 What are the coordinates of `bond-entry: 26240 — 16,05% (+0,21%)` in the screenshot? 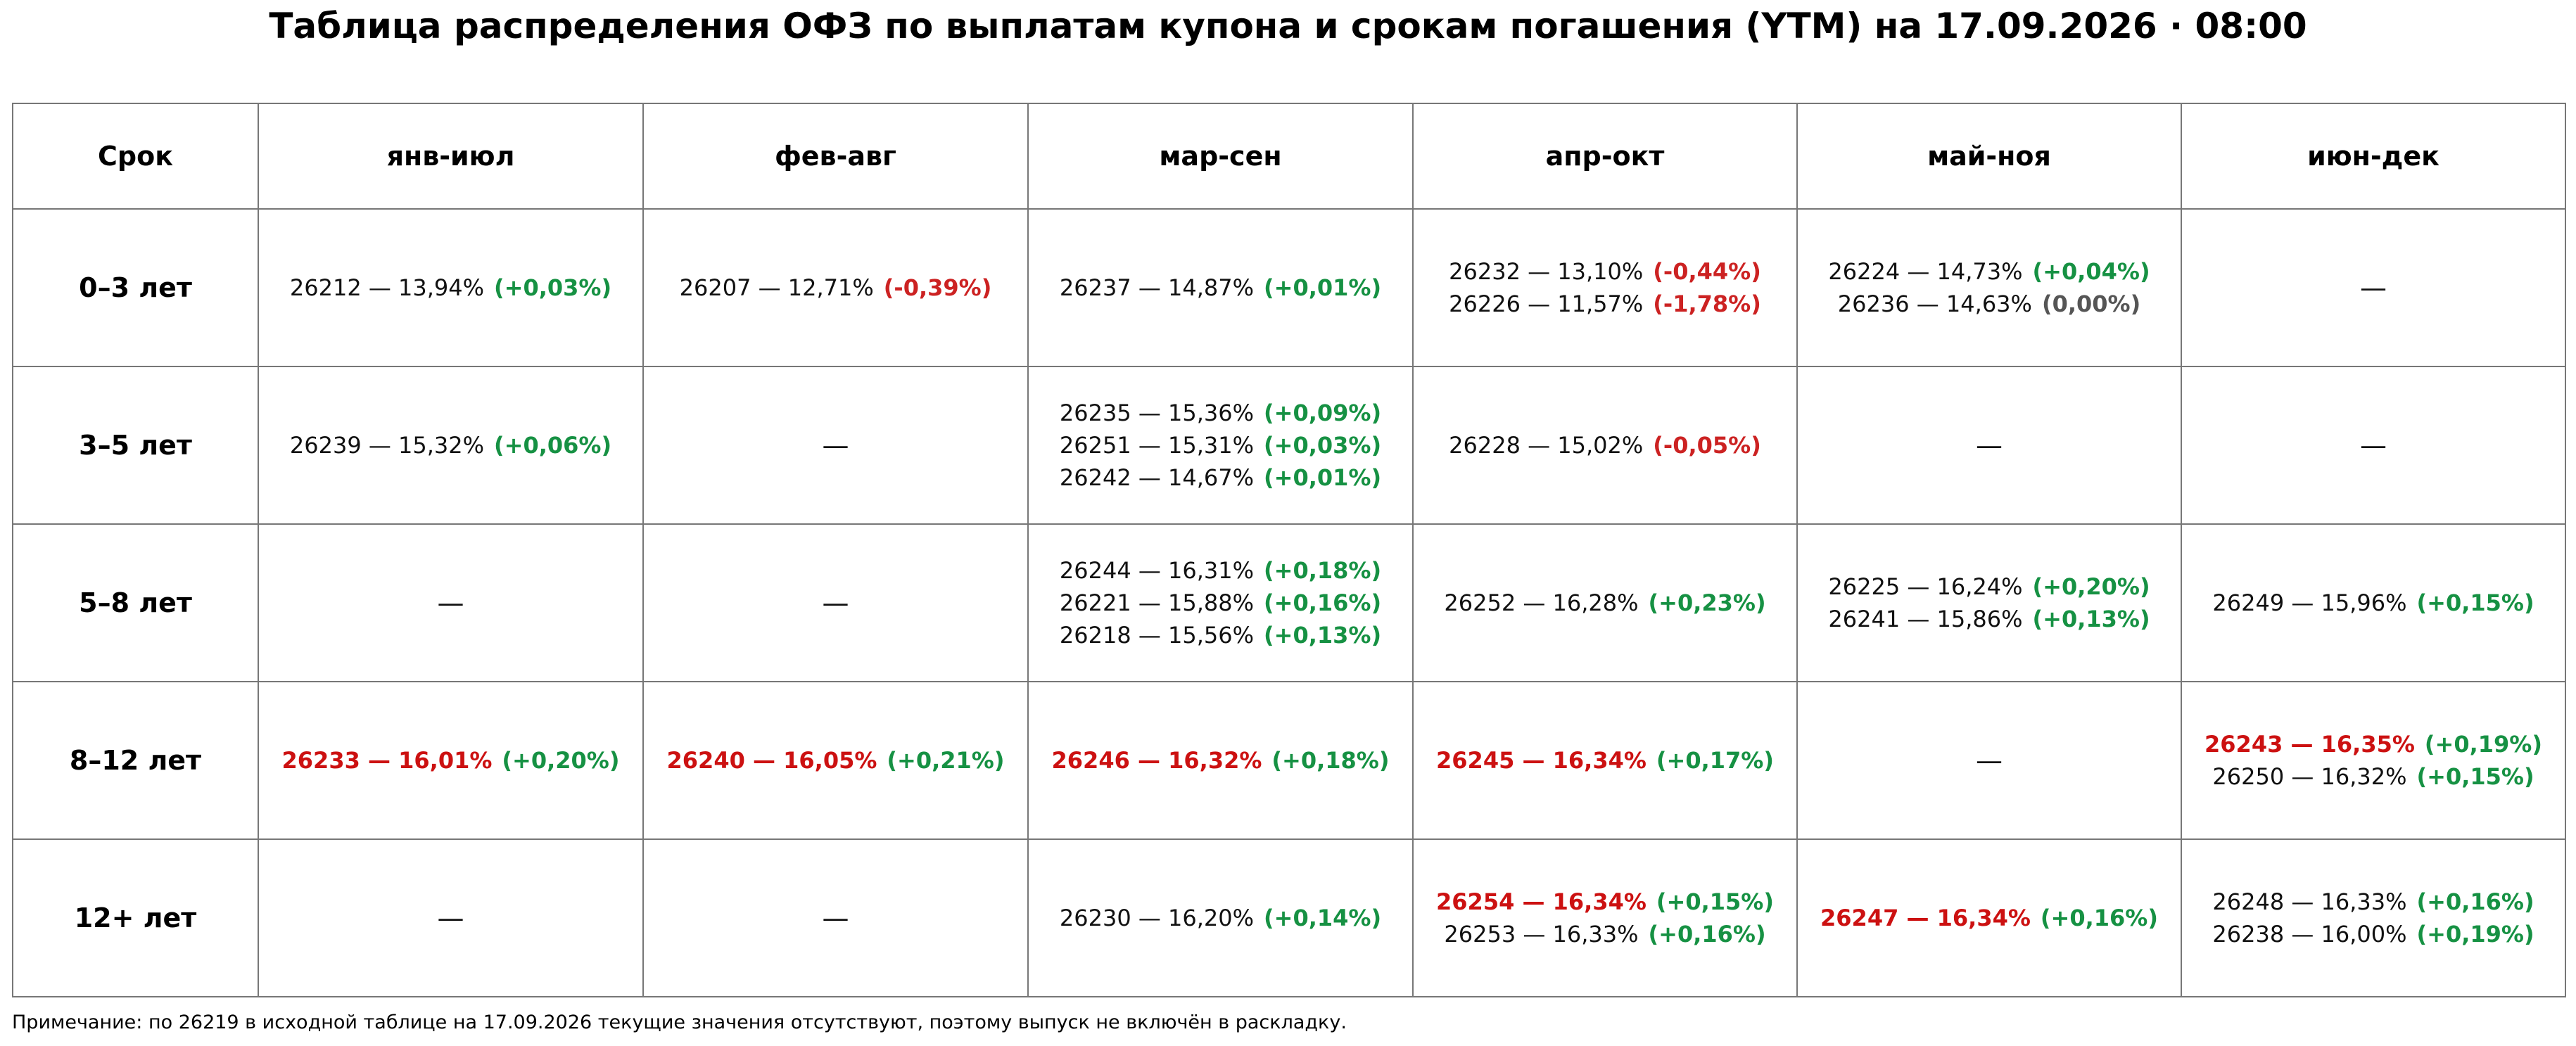 It's located at (836, 761).